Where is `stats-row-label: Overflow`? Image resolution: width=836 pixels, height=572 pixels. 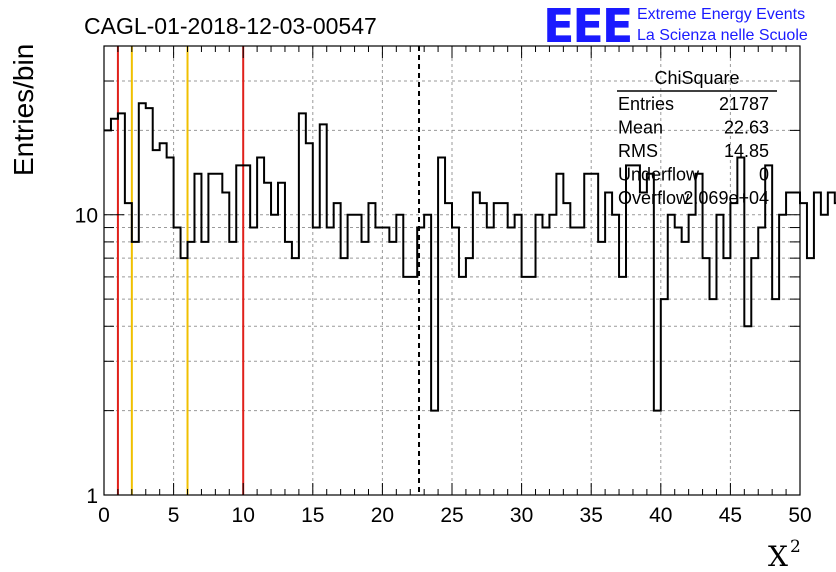 stats-row-label: Overflow is located at coordinates (654, 198).